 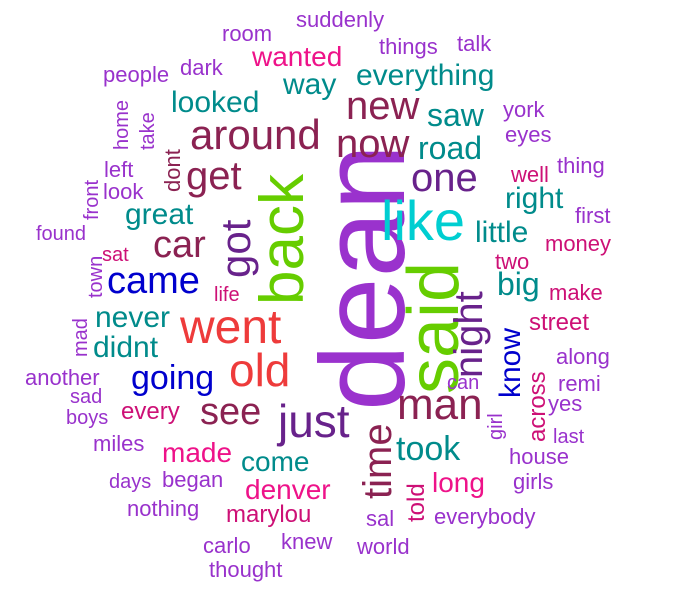 What do you see at coordinates (378, 461) in the screenshot?
I see `word-time: time` at bounding box center [378, 461].